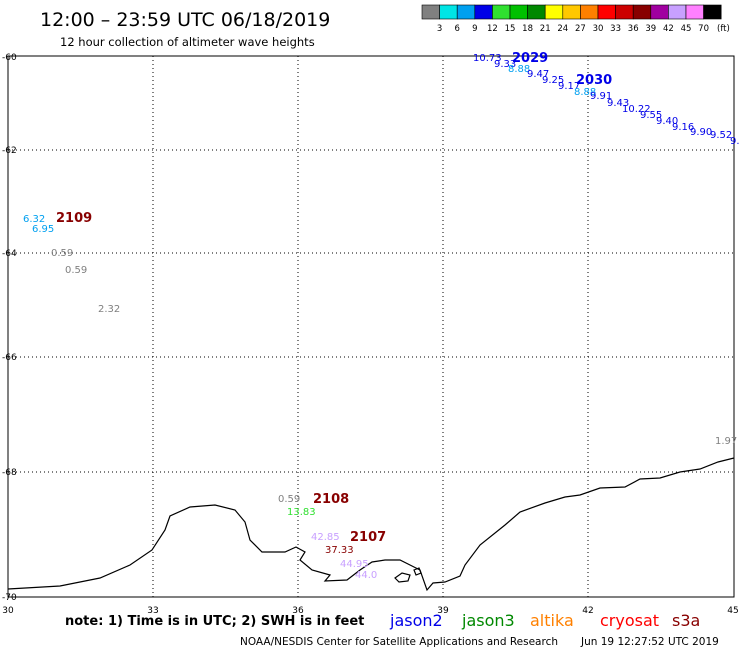  Describe the element at coordinates (443, 611) in the screenshot. I see `x-tick-label: 39` at that location.